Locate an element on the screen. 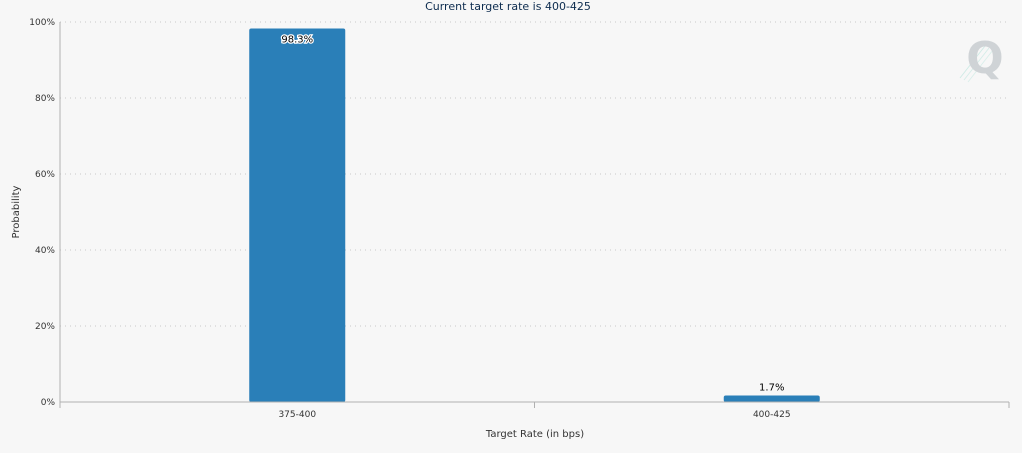  watermark-letter: Q is located at coordinates (984, 58).